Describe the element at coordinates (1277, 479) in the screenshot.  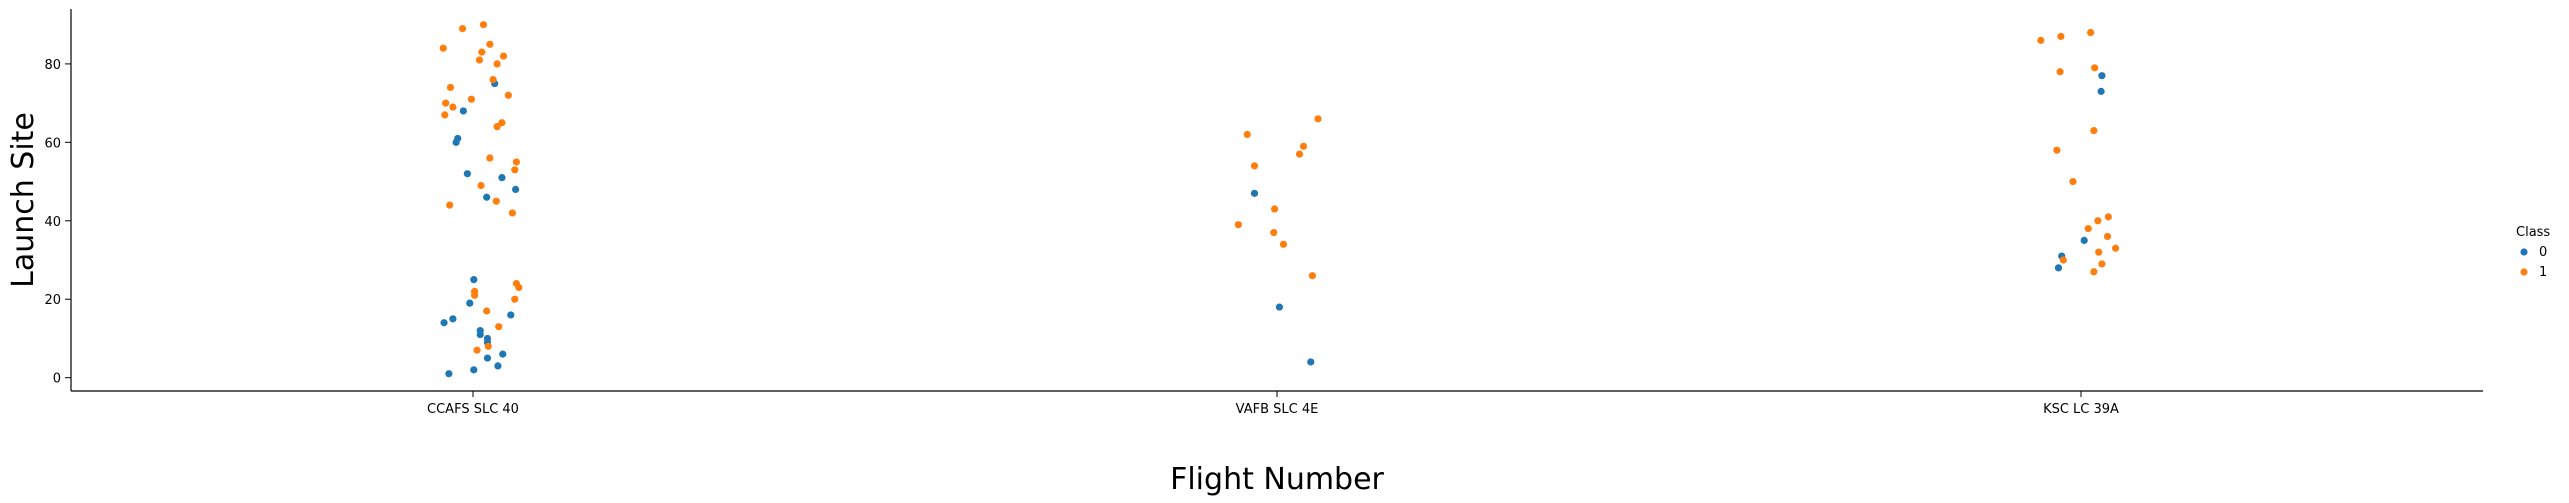
I see `x-axis-title: Flight Number` at that location.